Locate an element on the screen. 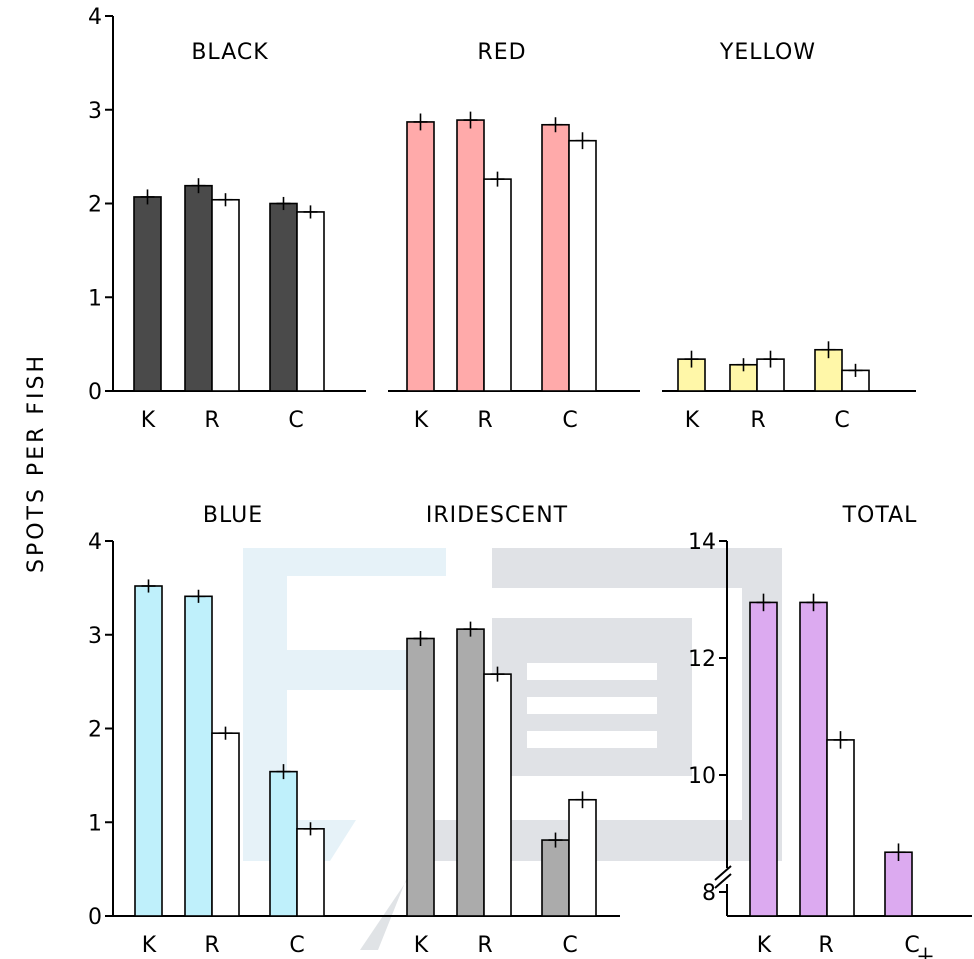  bar-red-C-filled is located at coordinates (555, 257).